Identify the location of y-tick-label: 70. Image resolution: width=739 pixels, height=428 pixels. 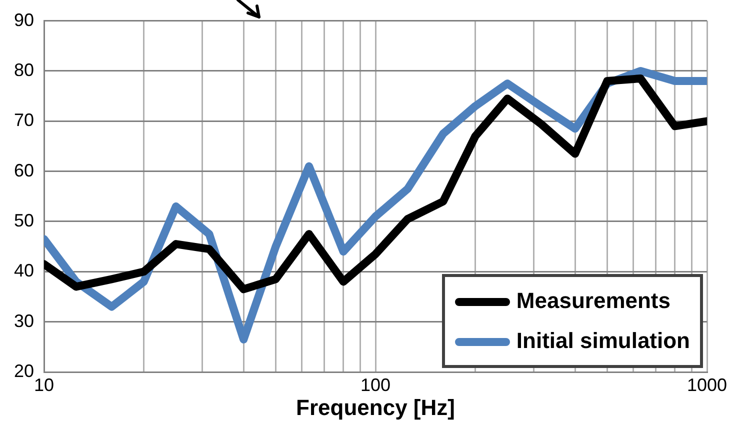
(24, 120).